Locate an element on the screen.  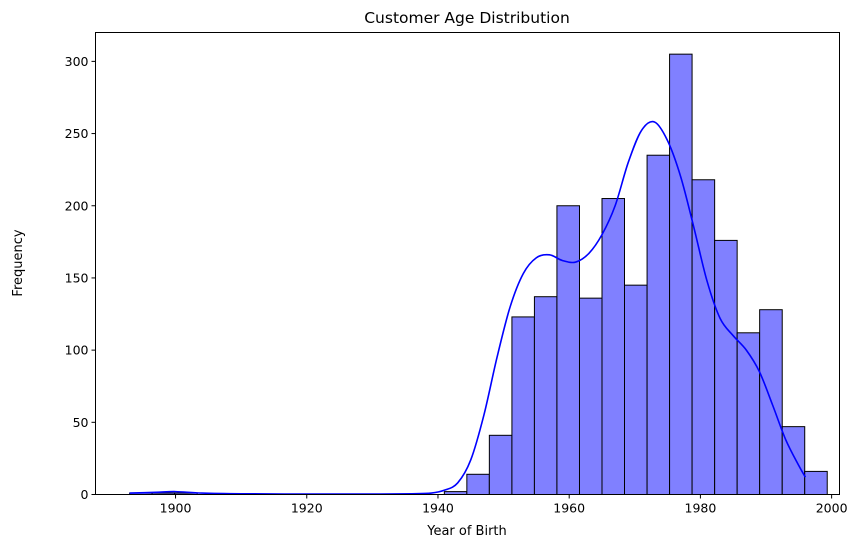
y-tick-label: 250 is located at coordinates (77, 133).